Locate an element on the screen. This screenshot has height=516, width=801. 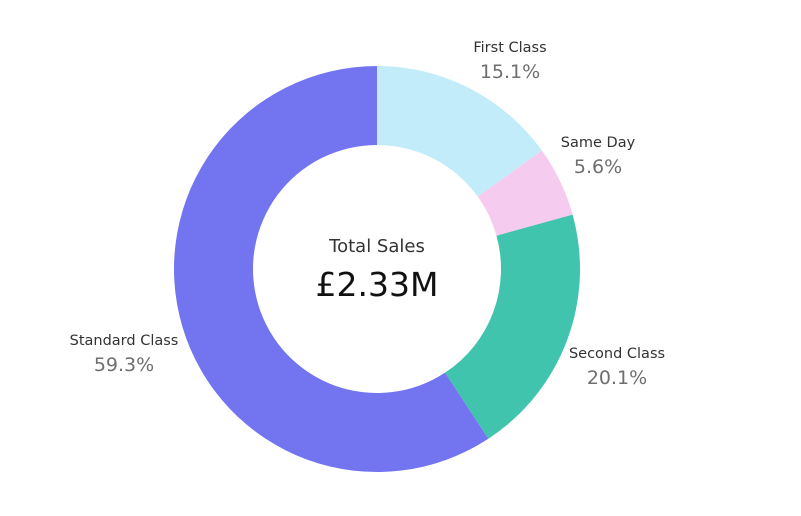
slice-label-standard-class: Standard Class is located at coordinates (124, 341).